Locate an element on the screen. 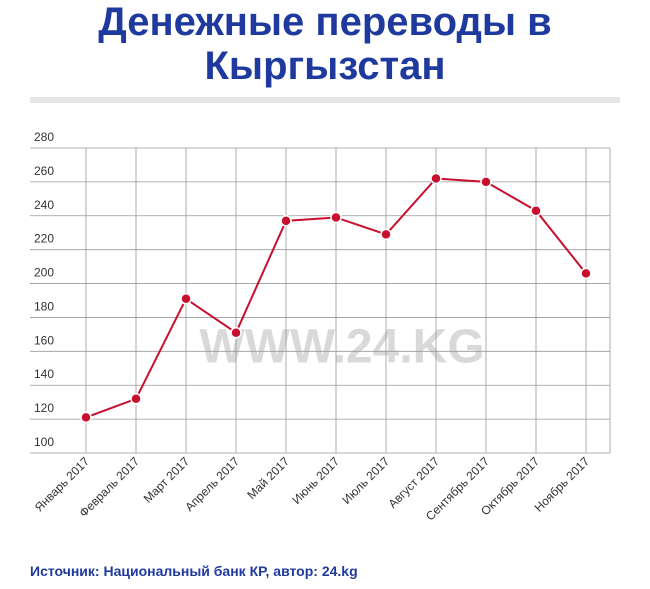  y-tick-label: 280 is located at coordinates (44, 137).